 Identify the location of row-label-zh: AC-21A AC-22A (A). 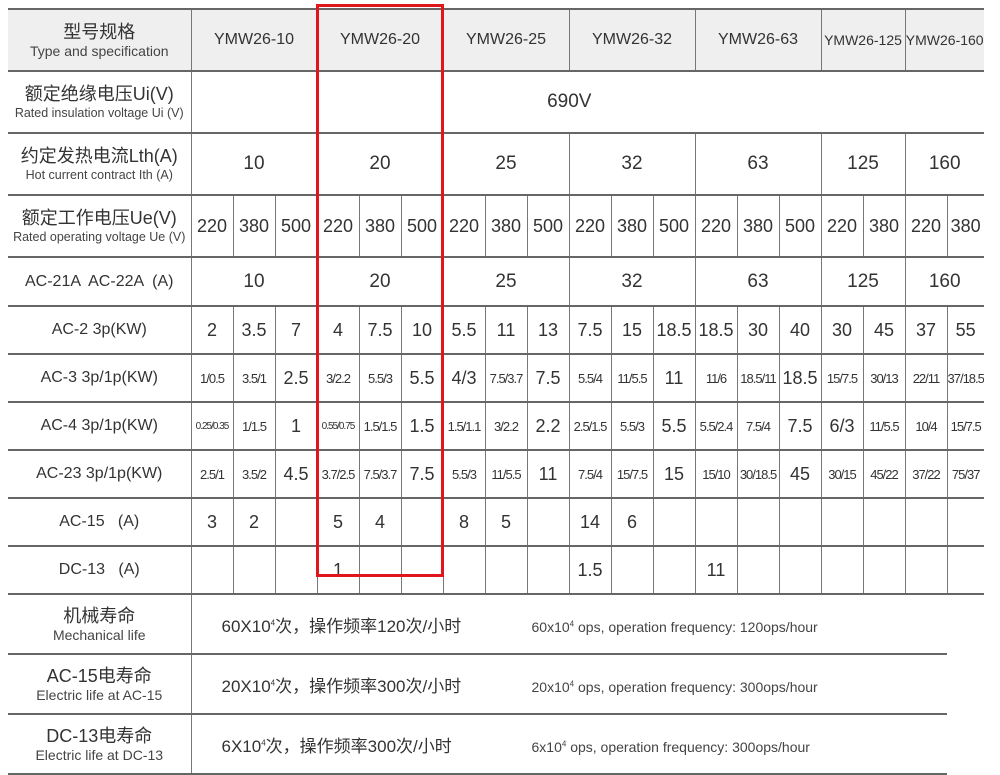
(99, 281).